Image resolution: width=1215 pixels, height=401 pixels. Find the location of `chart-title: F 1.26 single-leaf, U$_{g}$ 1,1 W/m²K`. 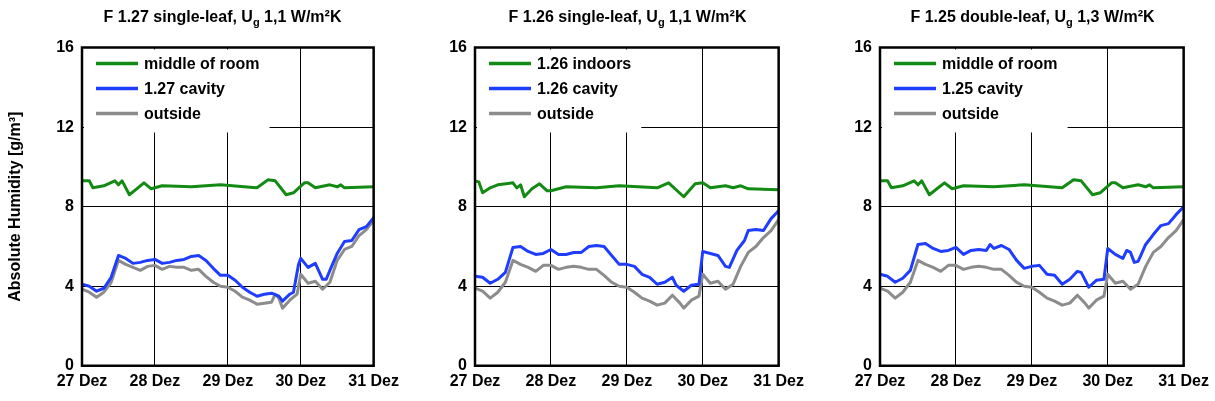

chart-title: F 1.26 single-leaf, U$_{g}$ 1,1 W/m²K is located at coordinates (627, 18).